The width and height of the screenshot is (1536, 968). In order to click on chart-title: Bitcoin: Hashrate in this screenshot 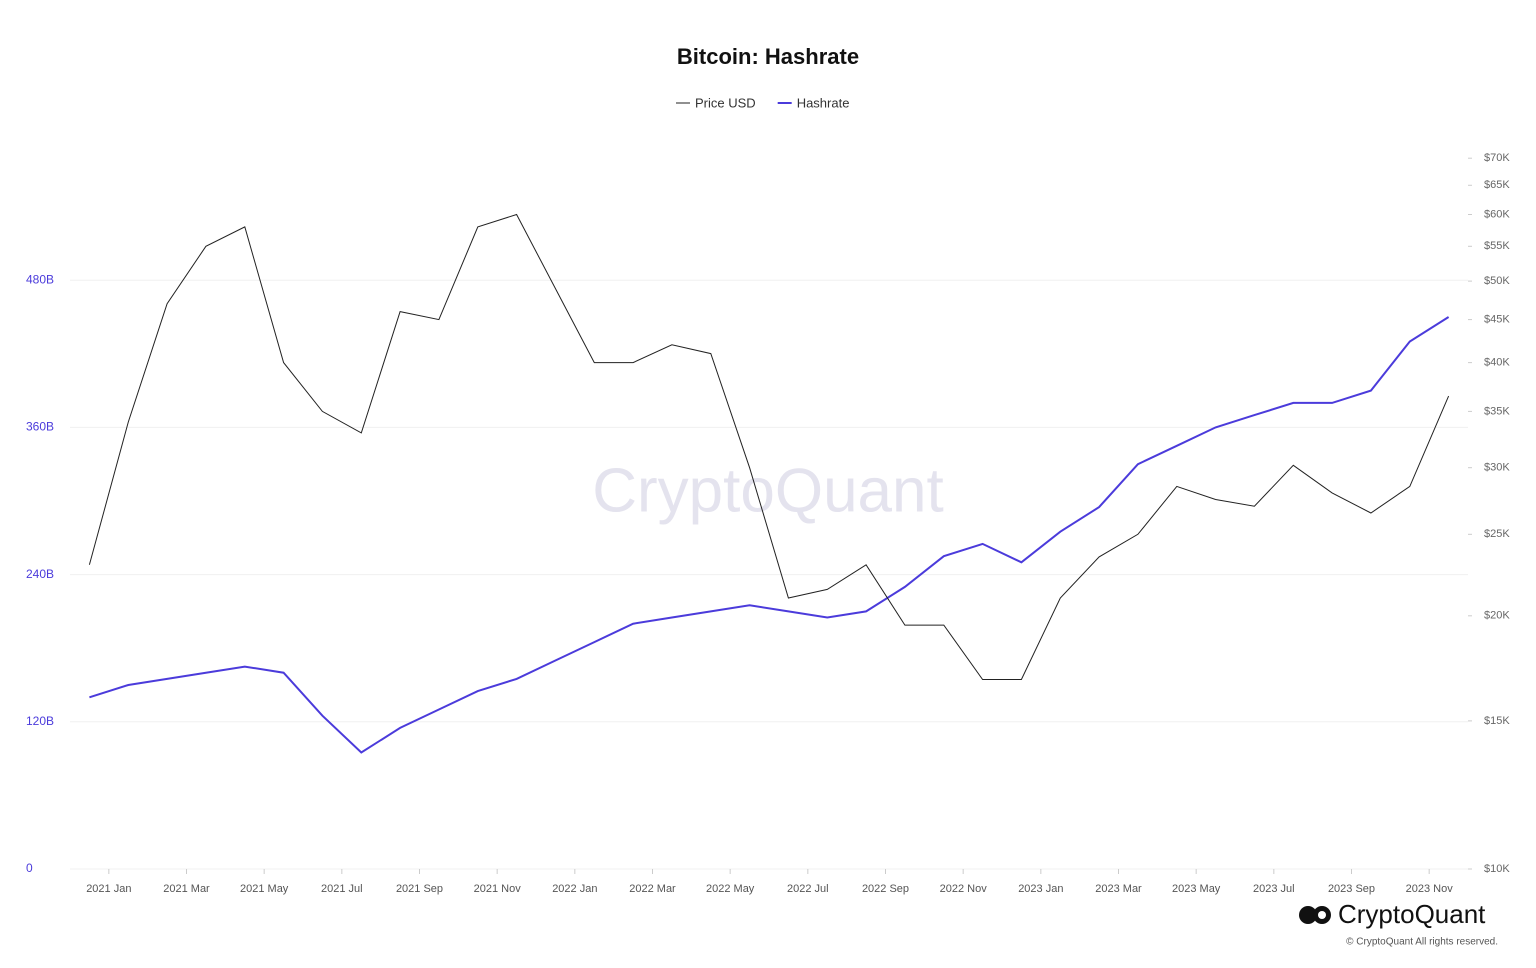, I will do `click(768, 56)`.